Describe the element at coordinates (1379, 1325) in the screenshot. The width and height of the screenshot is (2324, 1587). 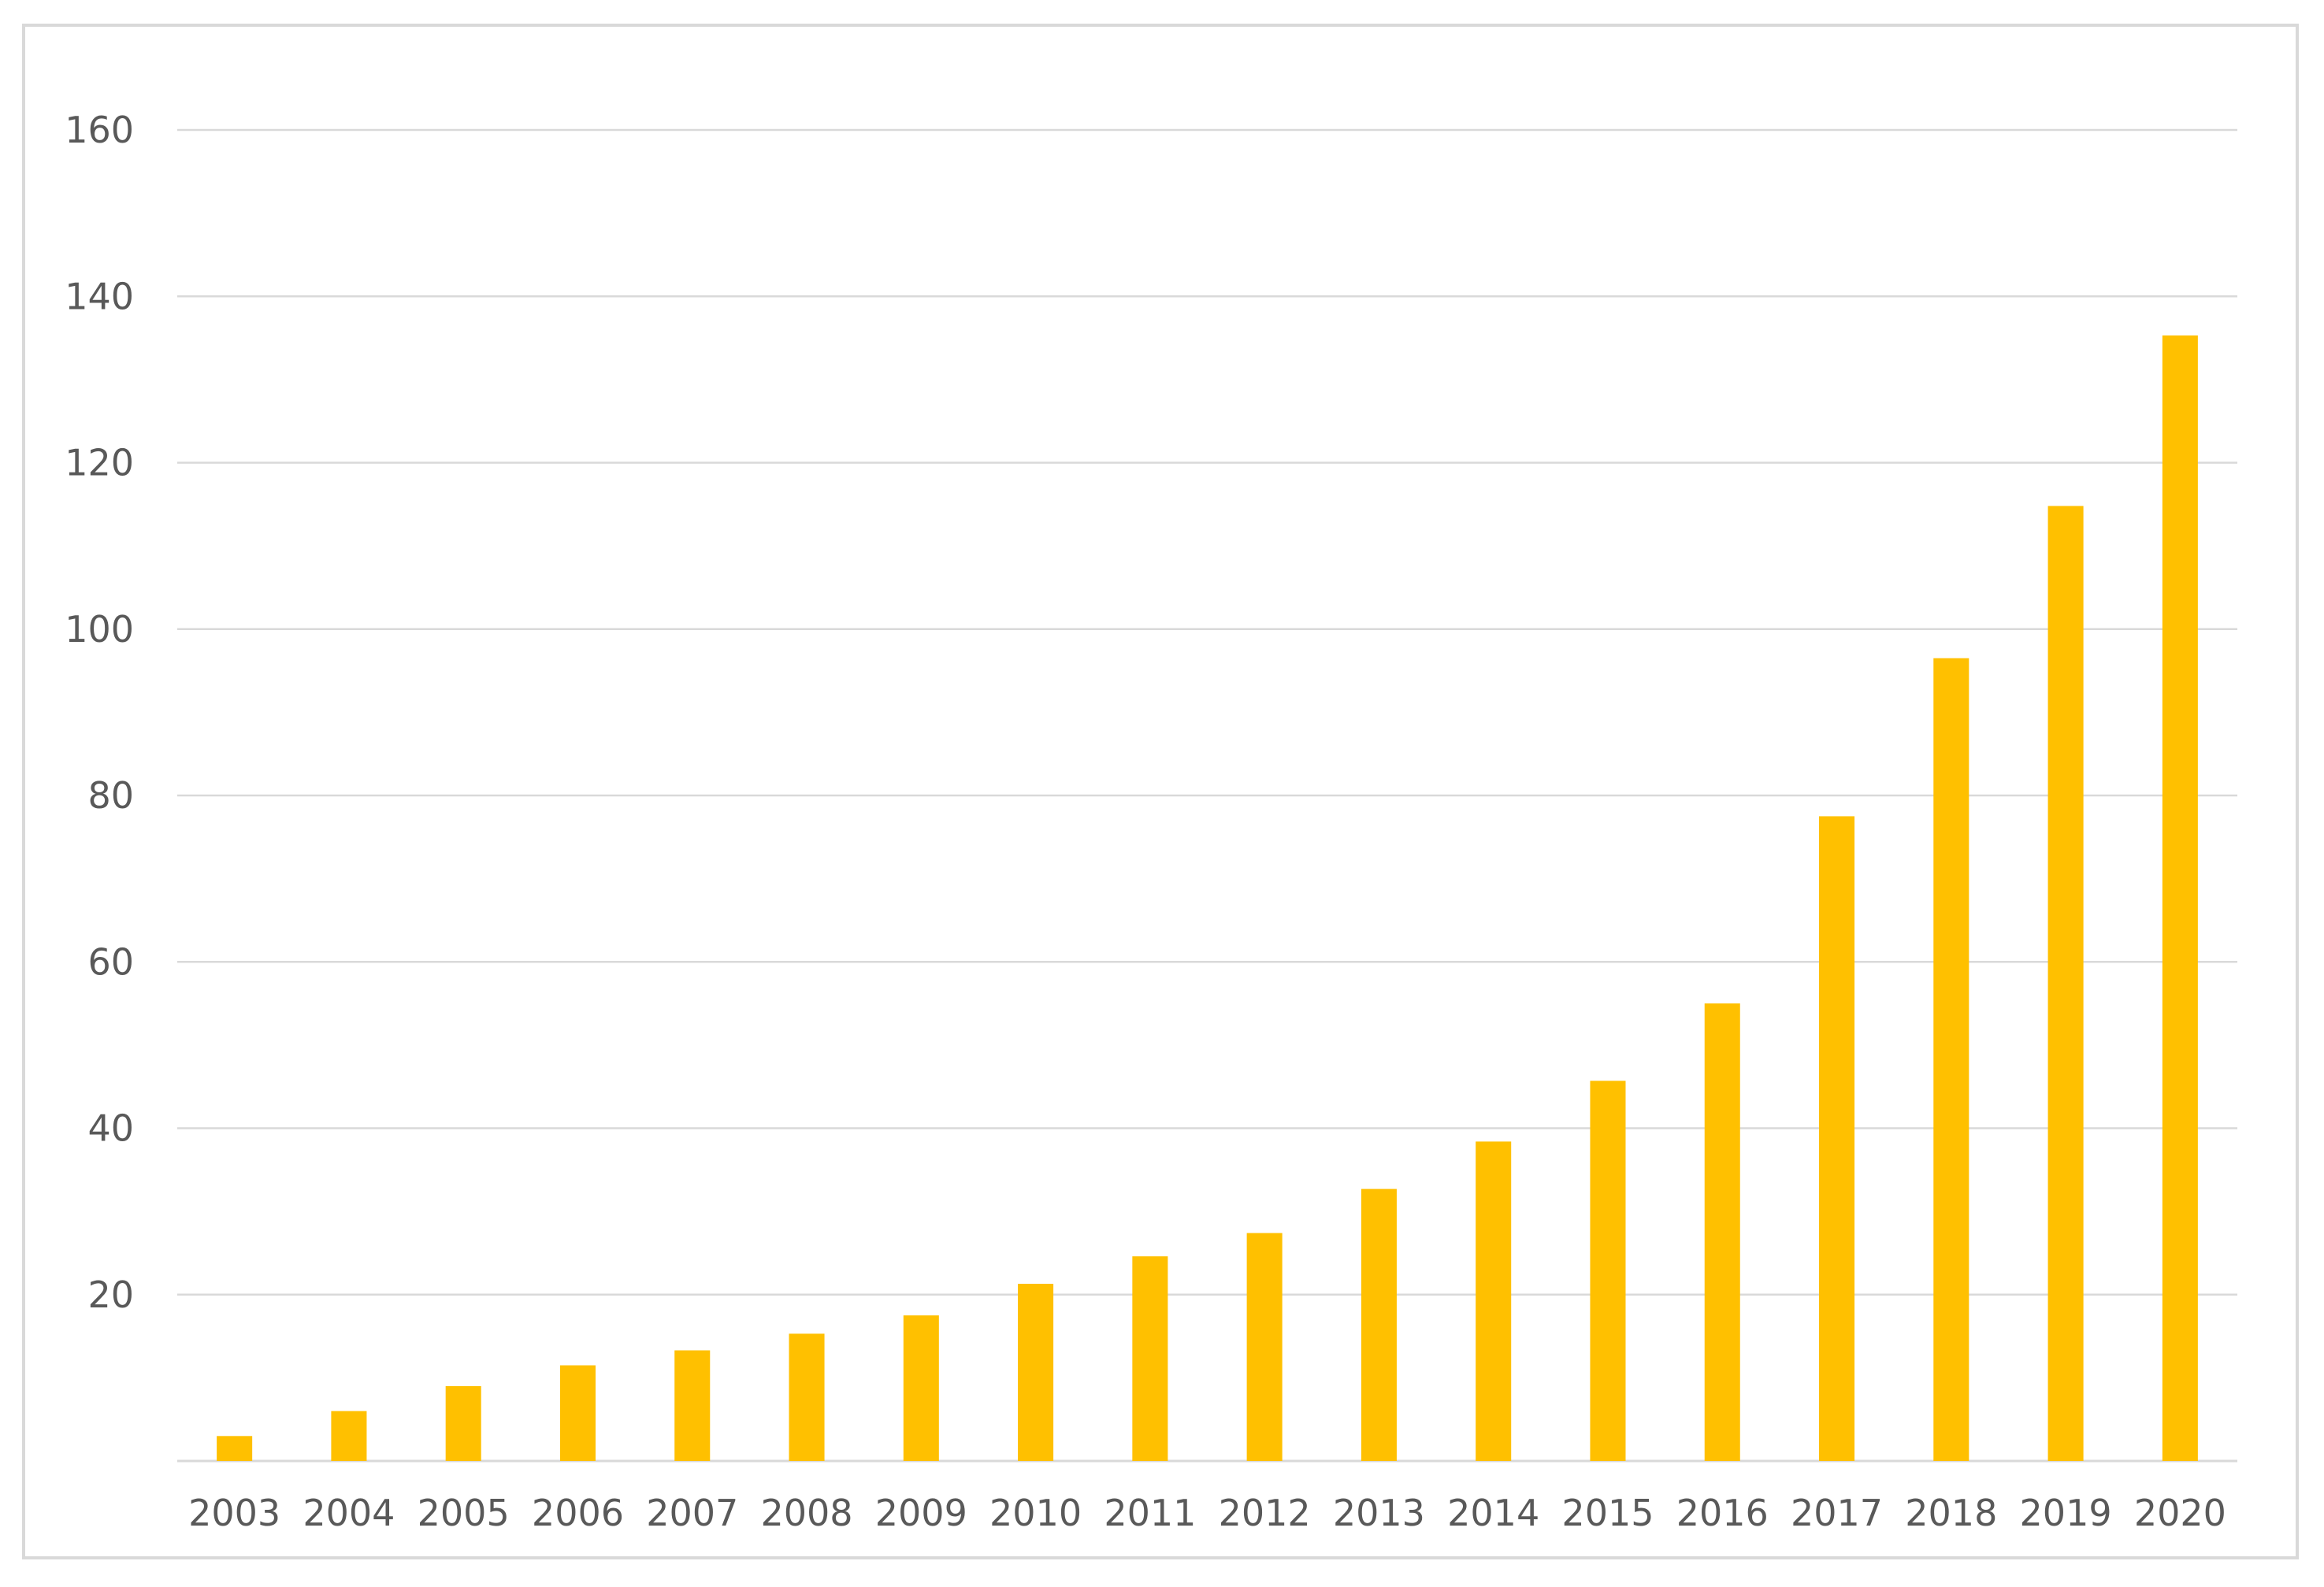
I see `bar-2013` at that location.